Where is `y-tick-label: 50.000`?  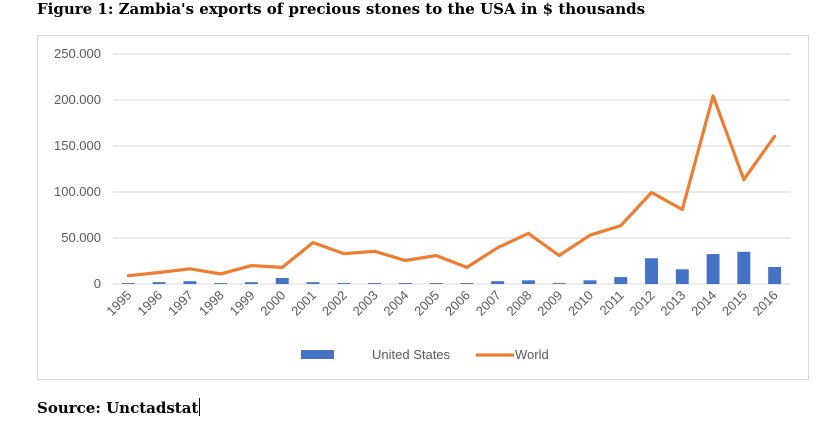
y-tick-label: 50.000 is located at coordinates (81, 237).